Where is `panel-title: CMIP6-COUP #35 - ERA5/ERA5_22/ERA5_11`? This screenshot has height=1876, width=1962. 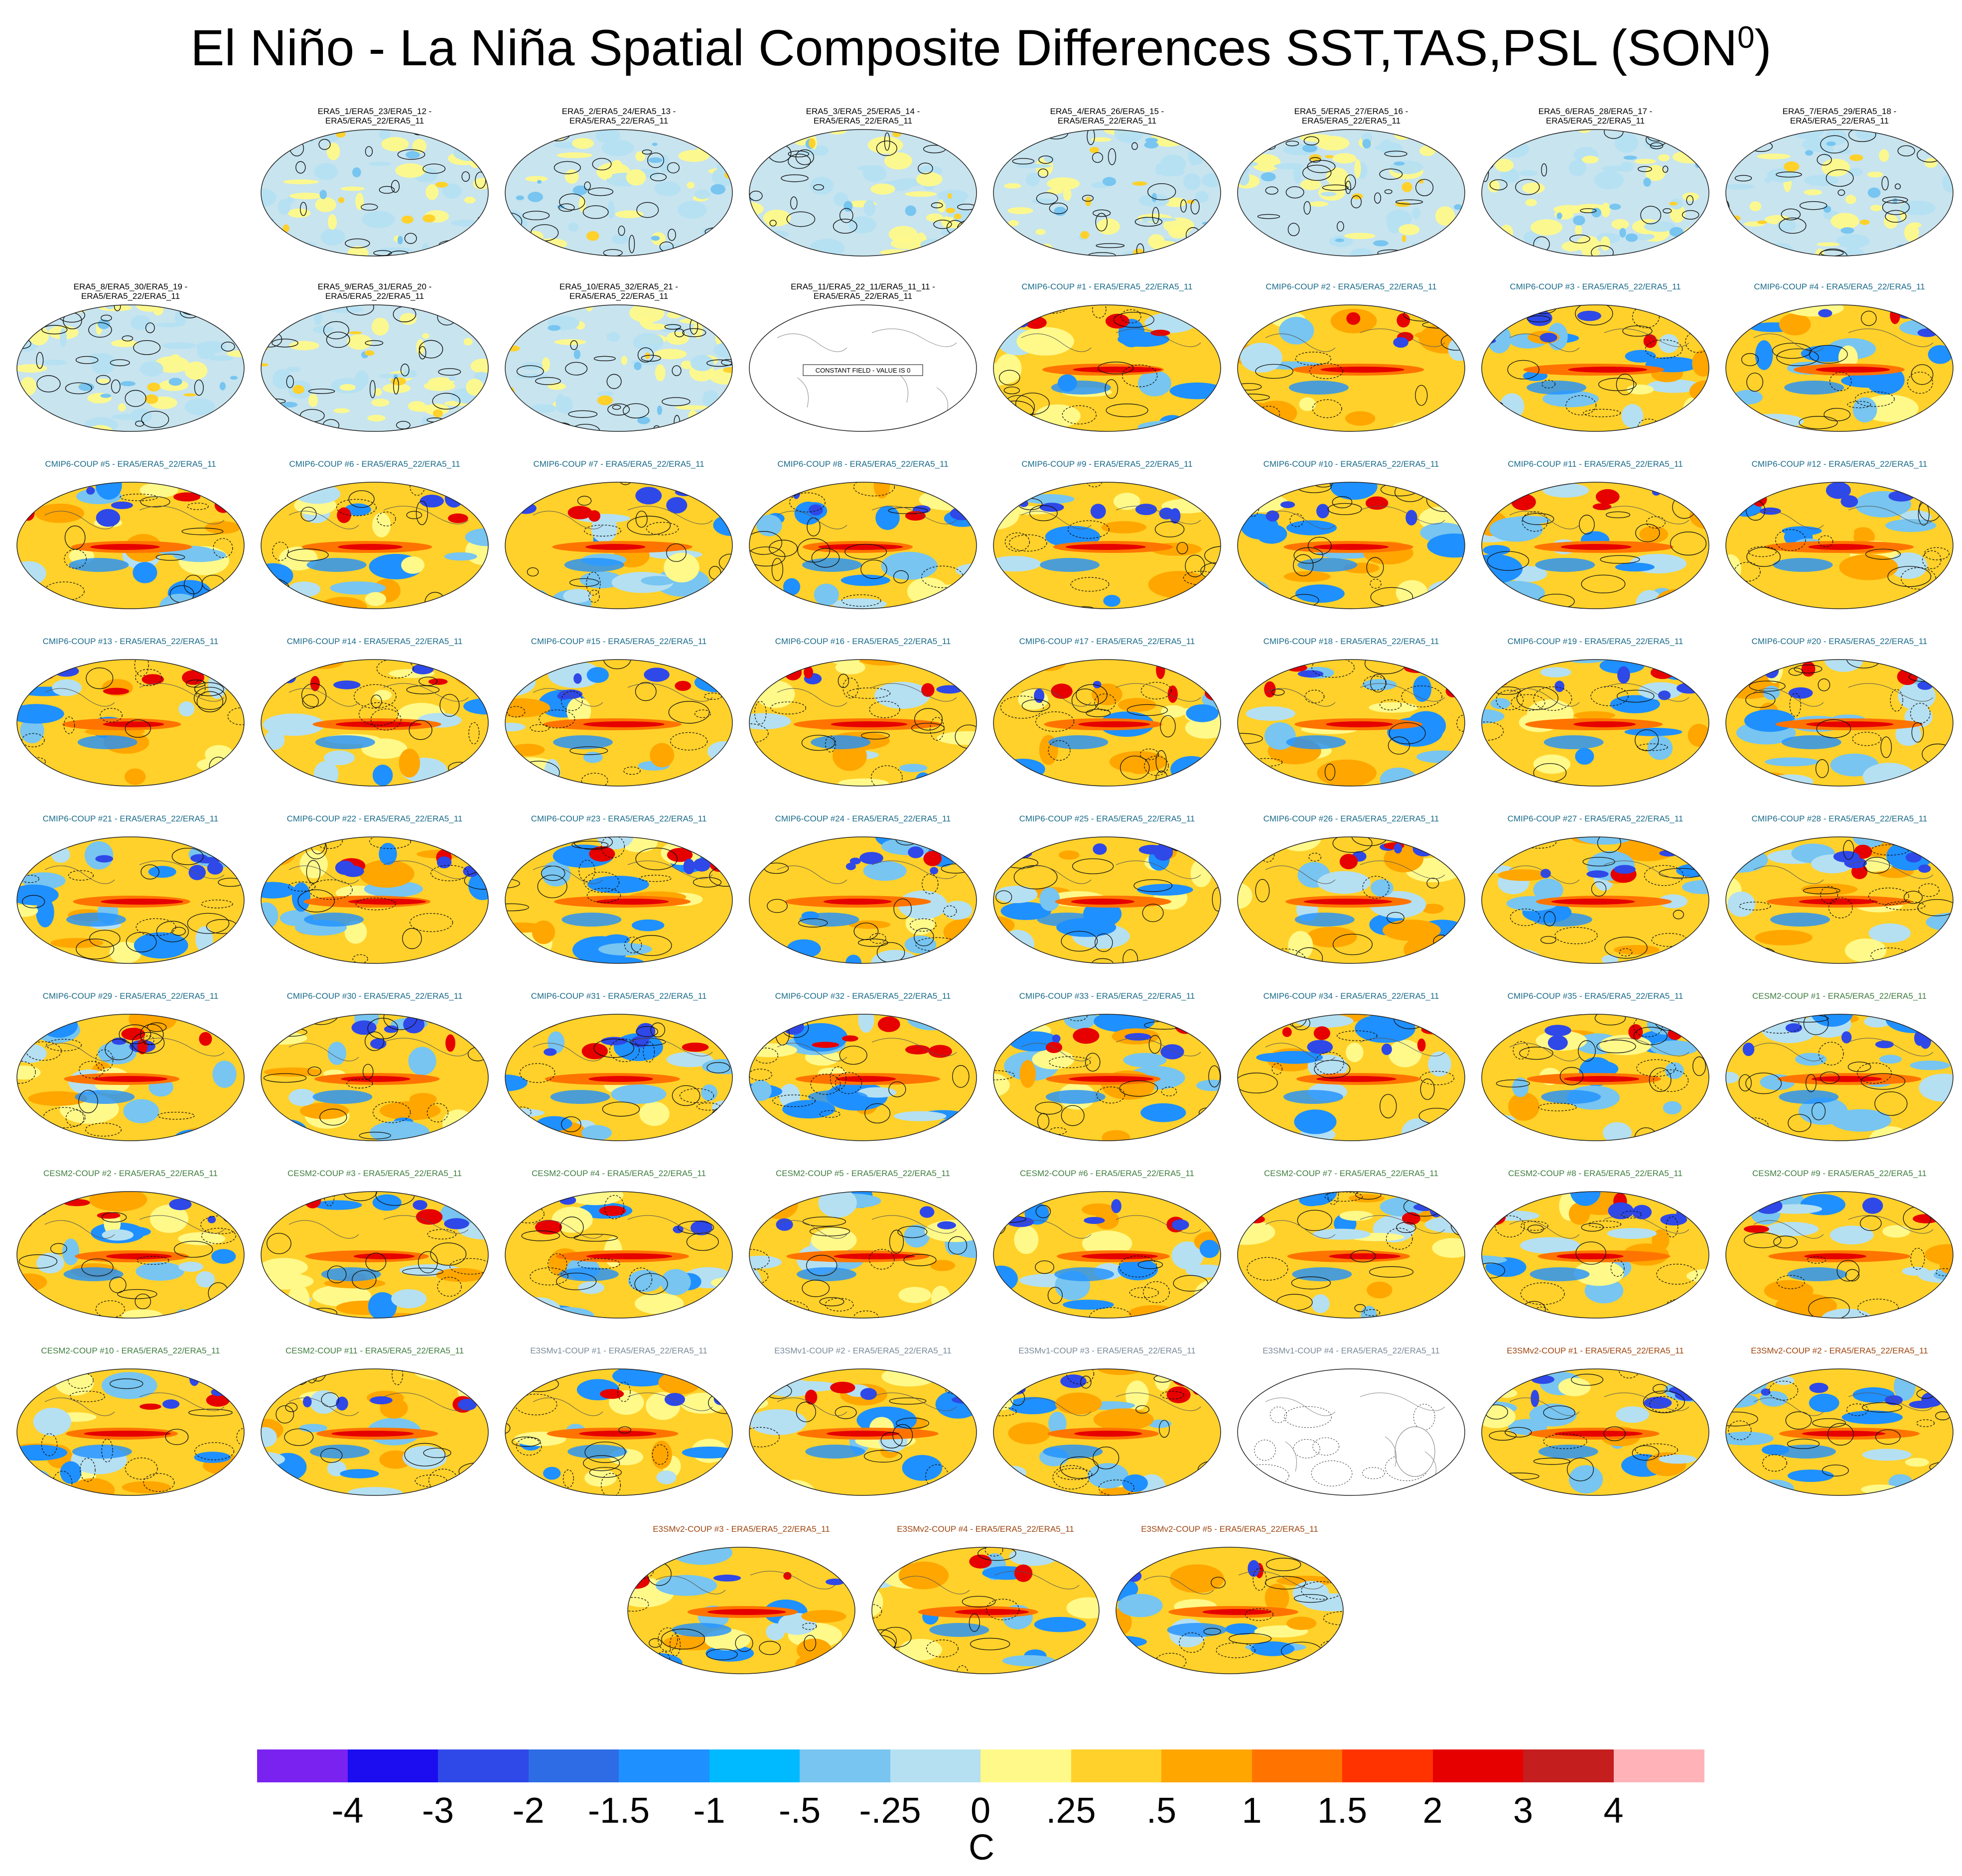
panel-title: CMIP6-COUP #35 - ERA5/ERA5_22/ERA5_11 is located at coordinates (1595, 996).